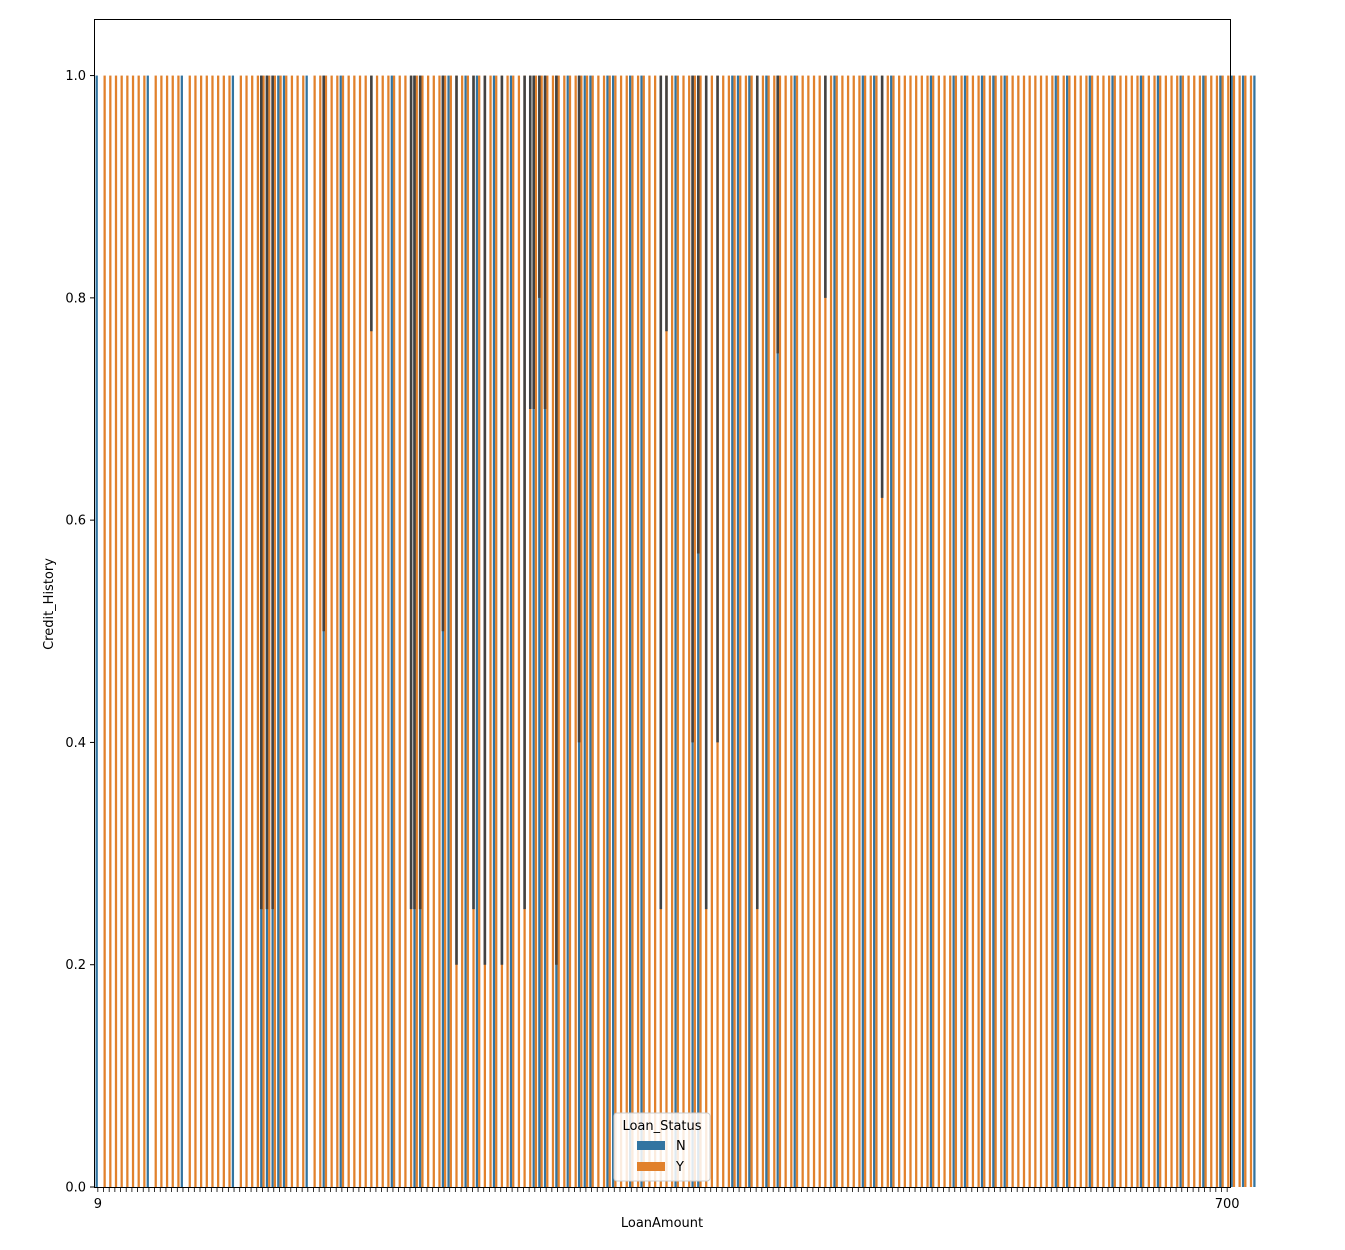 This screenshot has width=1345, height=1250. What do you see at coordinates (75, 298) in the screenshot?
I see `y-tick-label-4: 0.8` at bounding box center [75, 298].